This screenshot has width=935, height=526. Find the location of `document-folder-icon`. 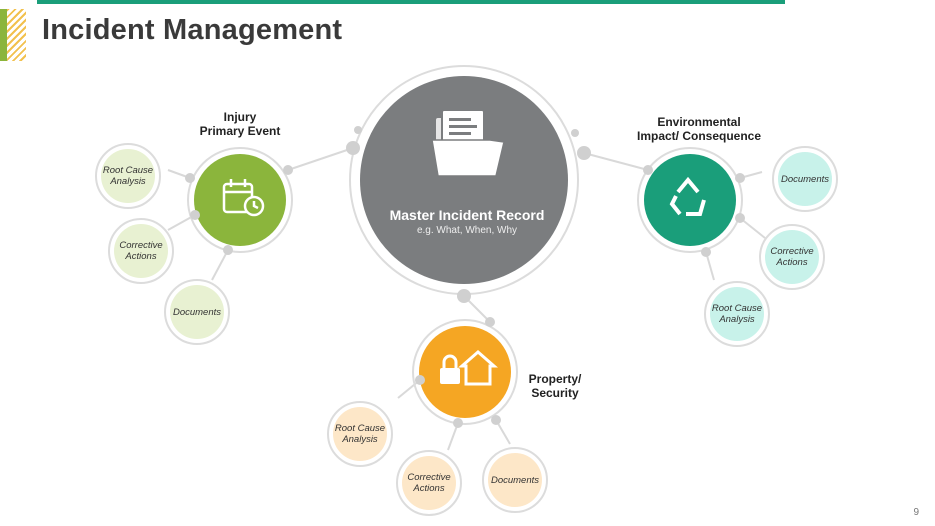

document-folder-icon is located at coordinates (468, 143).